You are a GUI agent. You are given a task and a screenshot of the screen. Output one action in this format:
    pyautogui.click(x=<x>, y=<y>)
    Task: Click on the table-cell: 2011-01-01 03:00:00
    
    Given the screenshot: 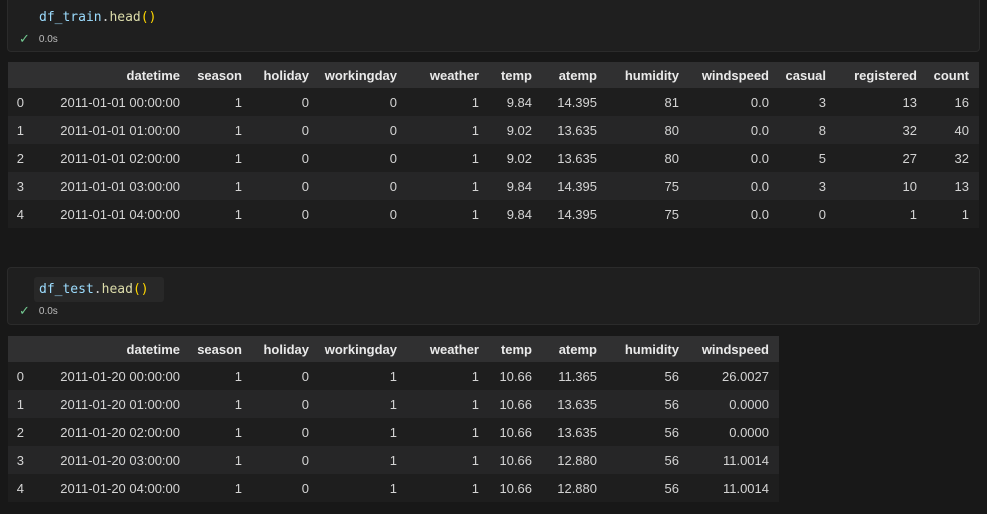 What is the action you would take?
    pyautogui.click(x=112, y=186)
    